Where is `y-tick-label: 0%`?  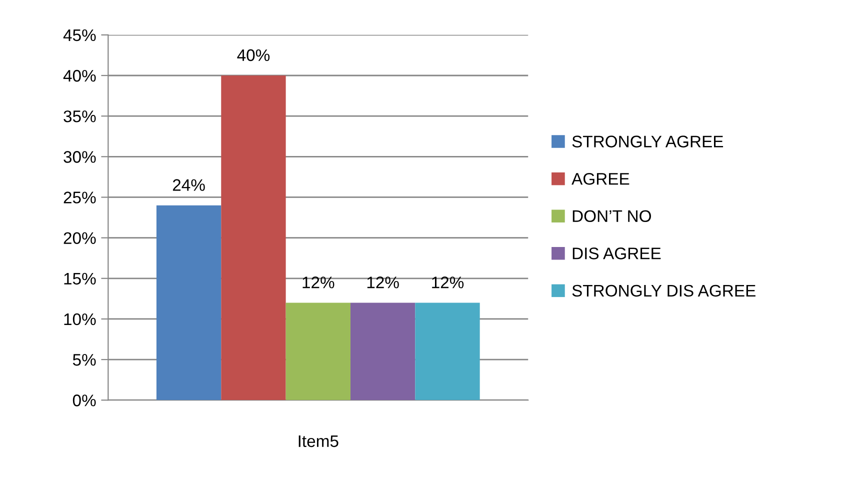 y-tick-label: 0% is located at coordinates (84, 400).